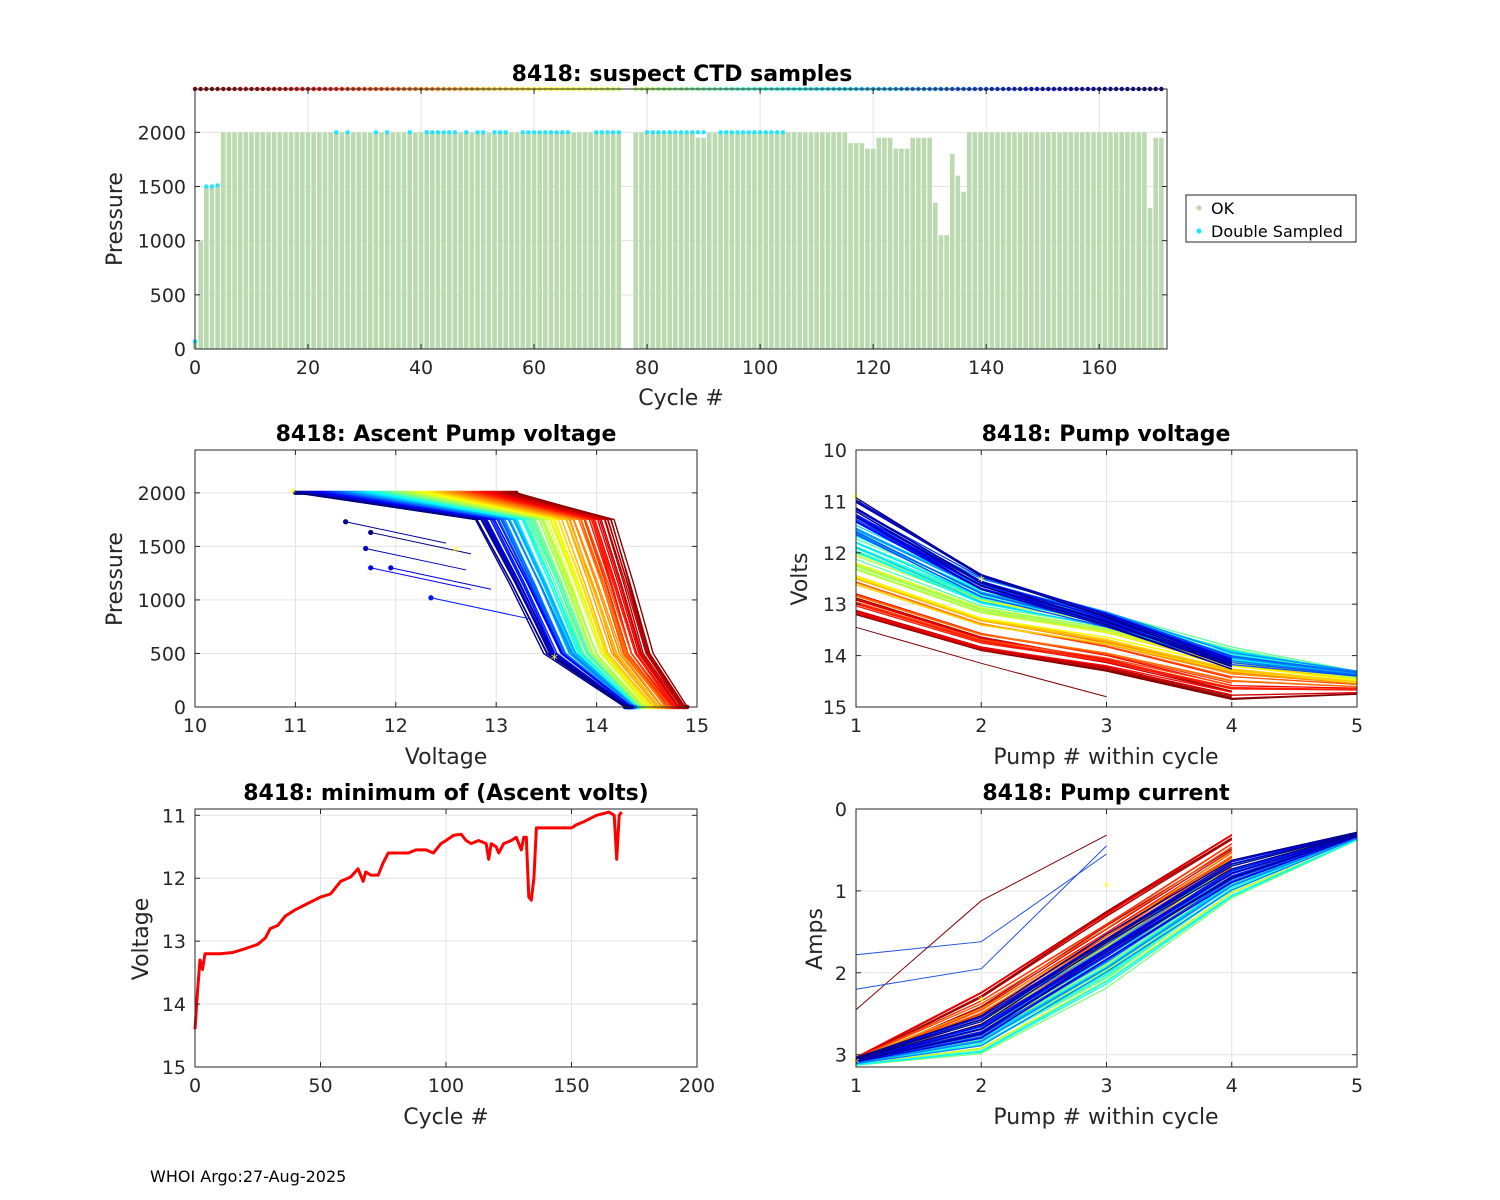 Image resolution: width=1500 pixels, height=1200 pixels. I want to click on legend-box, so click(1271, 218).